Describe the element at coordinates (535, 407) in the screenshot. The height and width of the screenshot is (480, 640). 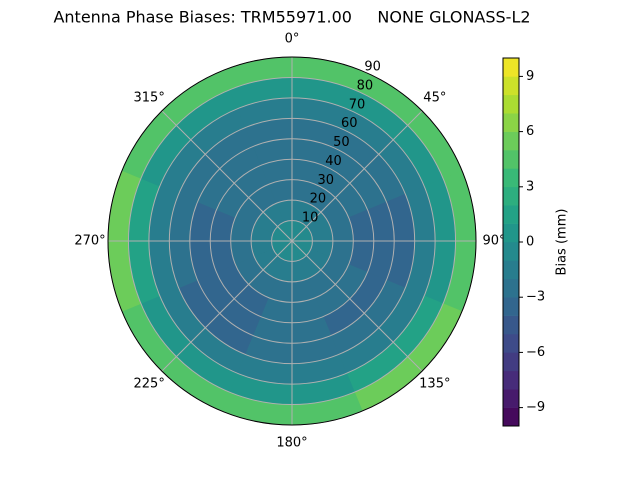
I see `colorbar-tick-label: −9` at that location.